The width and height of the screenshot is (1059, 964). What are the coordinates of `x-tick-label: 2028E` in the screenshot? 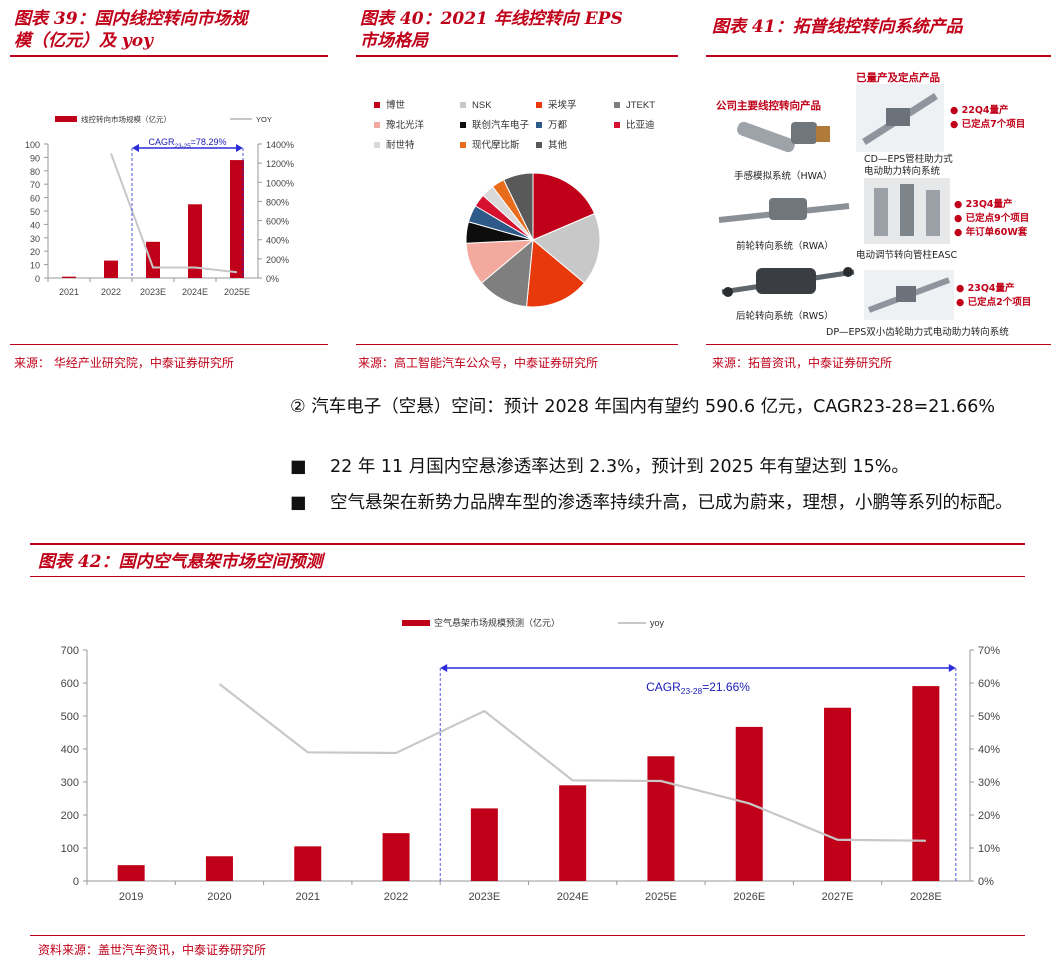 It's located at (926, 897).